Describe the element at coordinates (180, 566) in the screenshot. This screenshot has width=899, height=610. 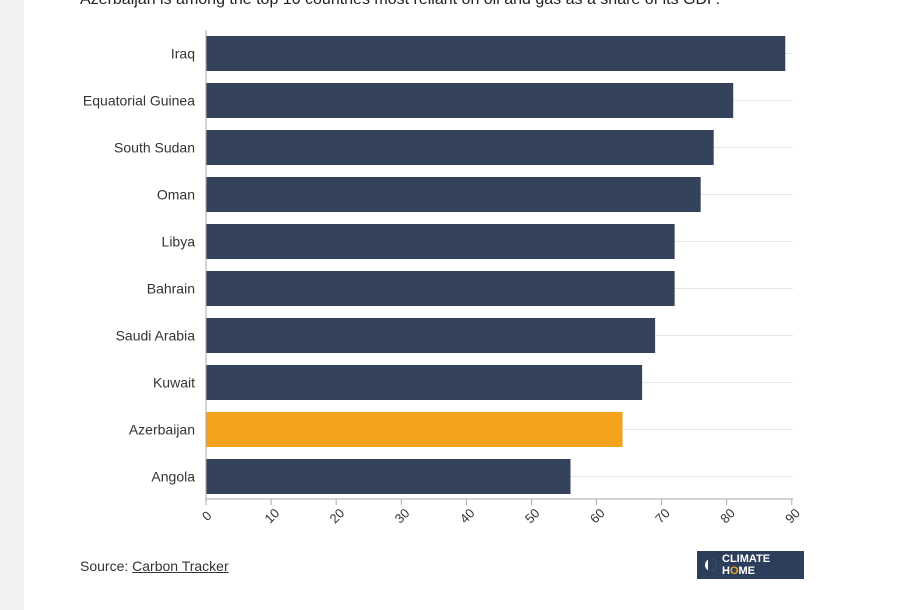
I see `source-link: Carbon Tracker` at that location.